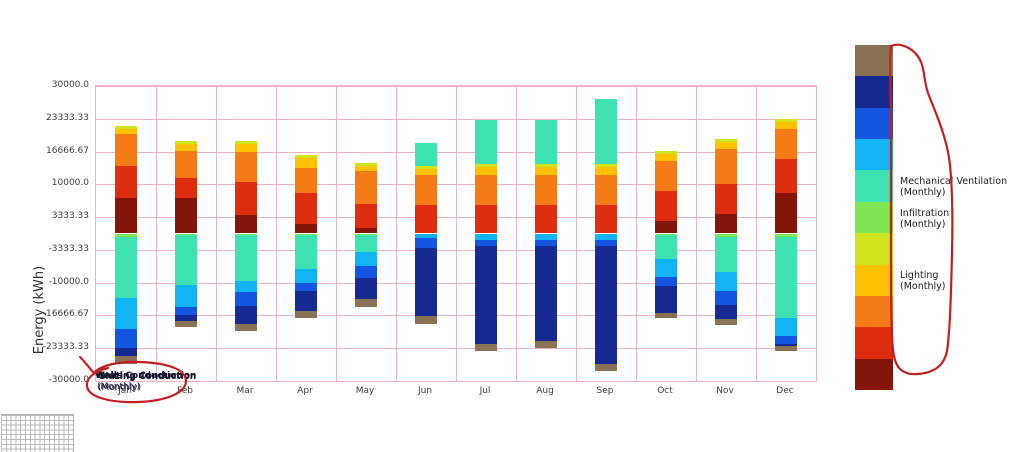 This screenshot has height=452, width=1024. Describe the element at coordinates (68, 248) in the screenshot. I see `y-tick-label: -3333.33` at that location.